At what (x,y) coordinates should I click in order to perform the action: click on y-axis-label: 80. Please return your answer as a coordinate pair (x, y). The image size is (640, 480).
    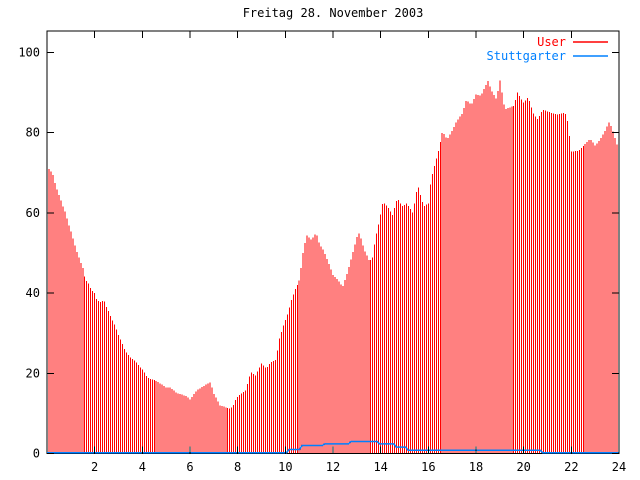
    Looking at the image, I should click on (33, 133).